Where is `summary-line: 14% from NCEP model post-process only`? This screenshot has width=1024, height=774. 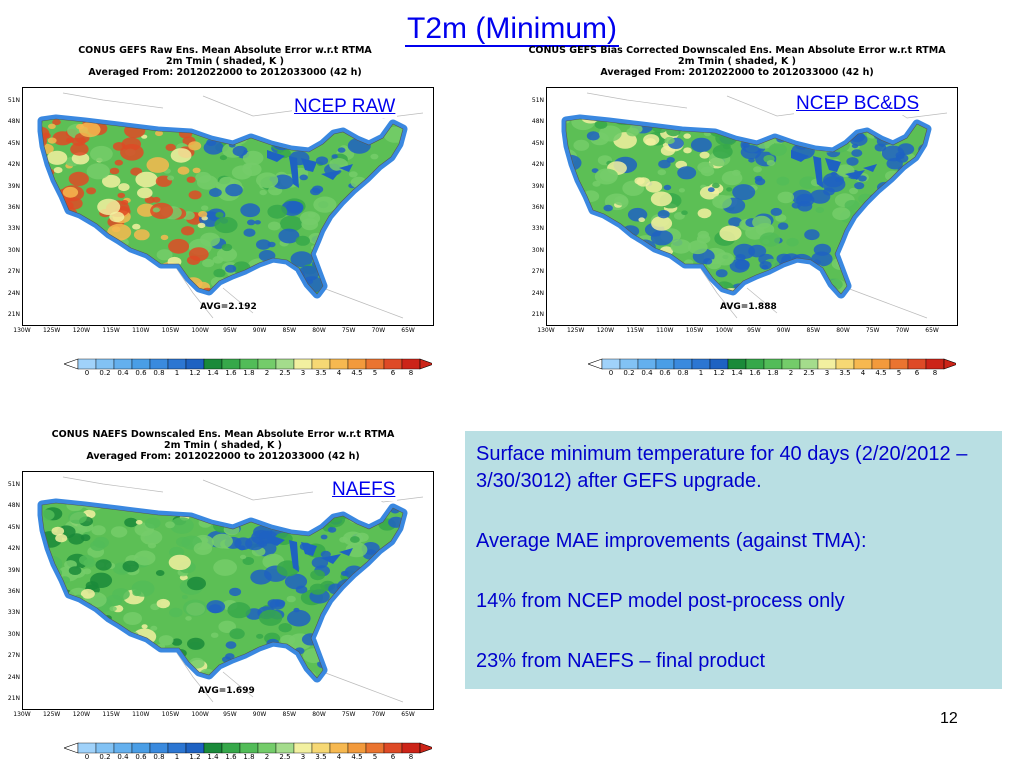 summary-line: 14% from NCEP model post-process only is located at coordinates (660, 601).